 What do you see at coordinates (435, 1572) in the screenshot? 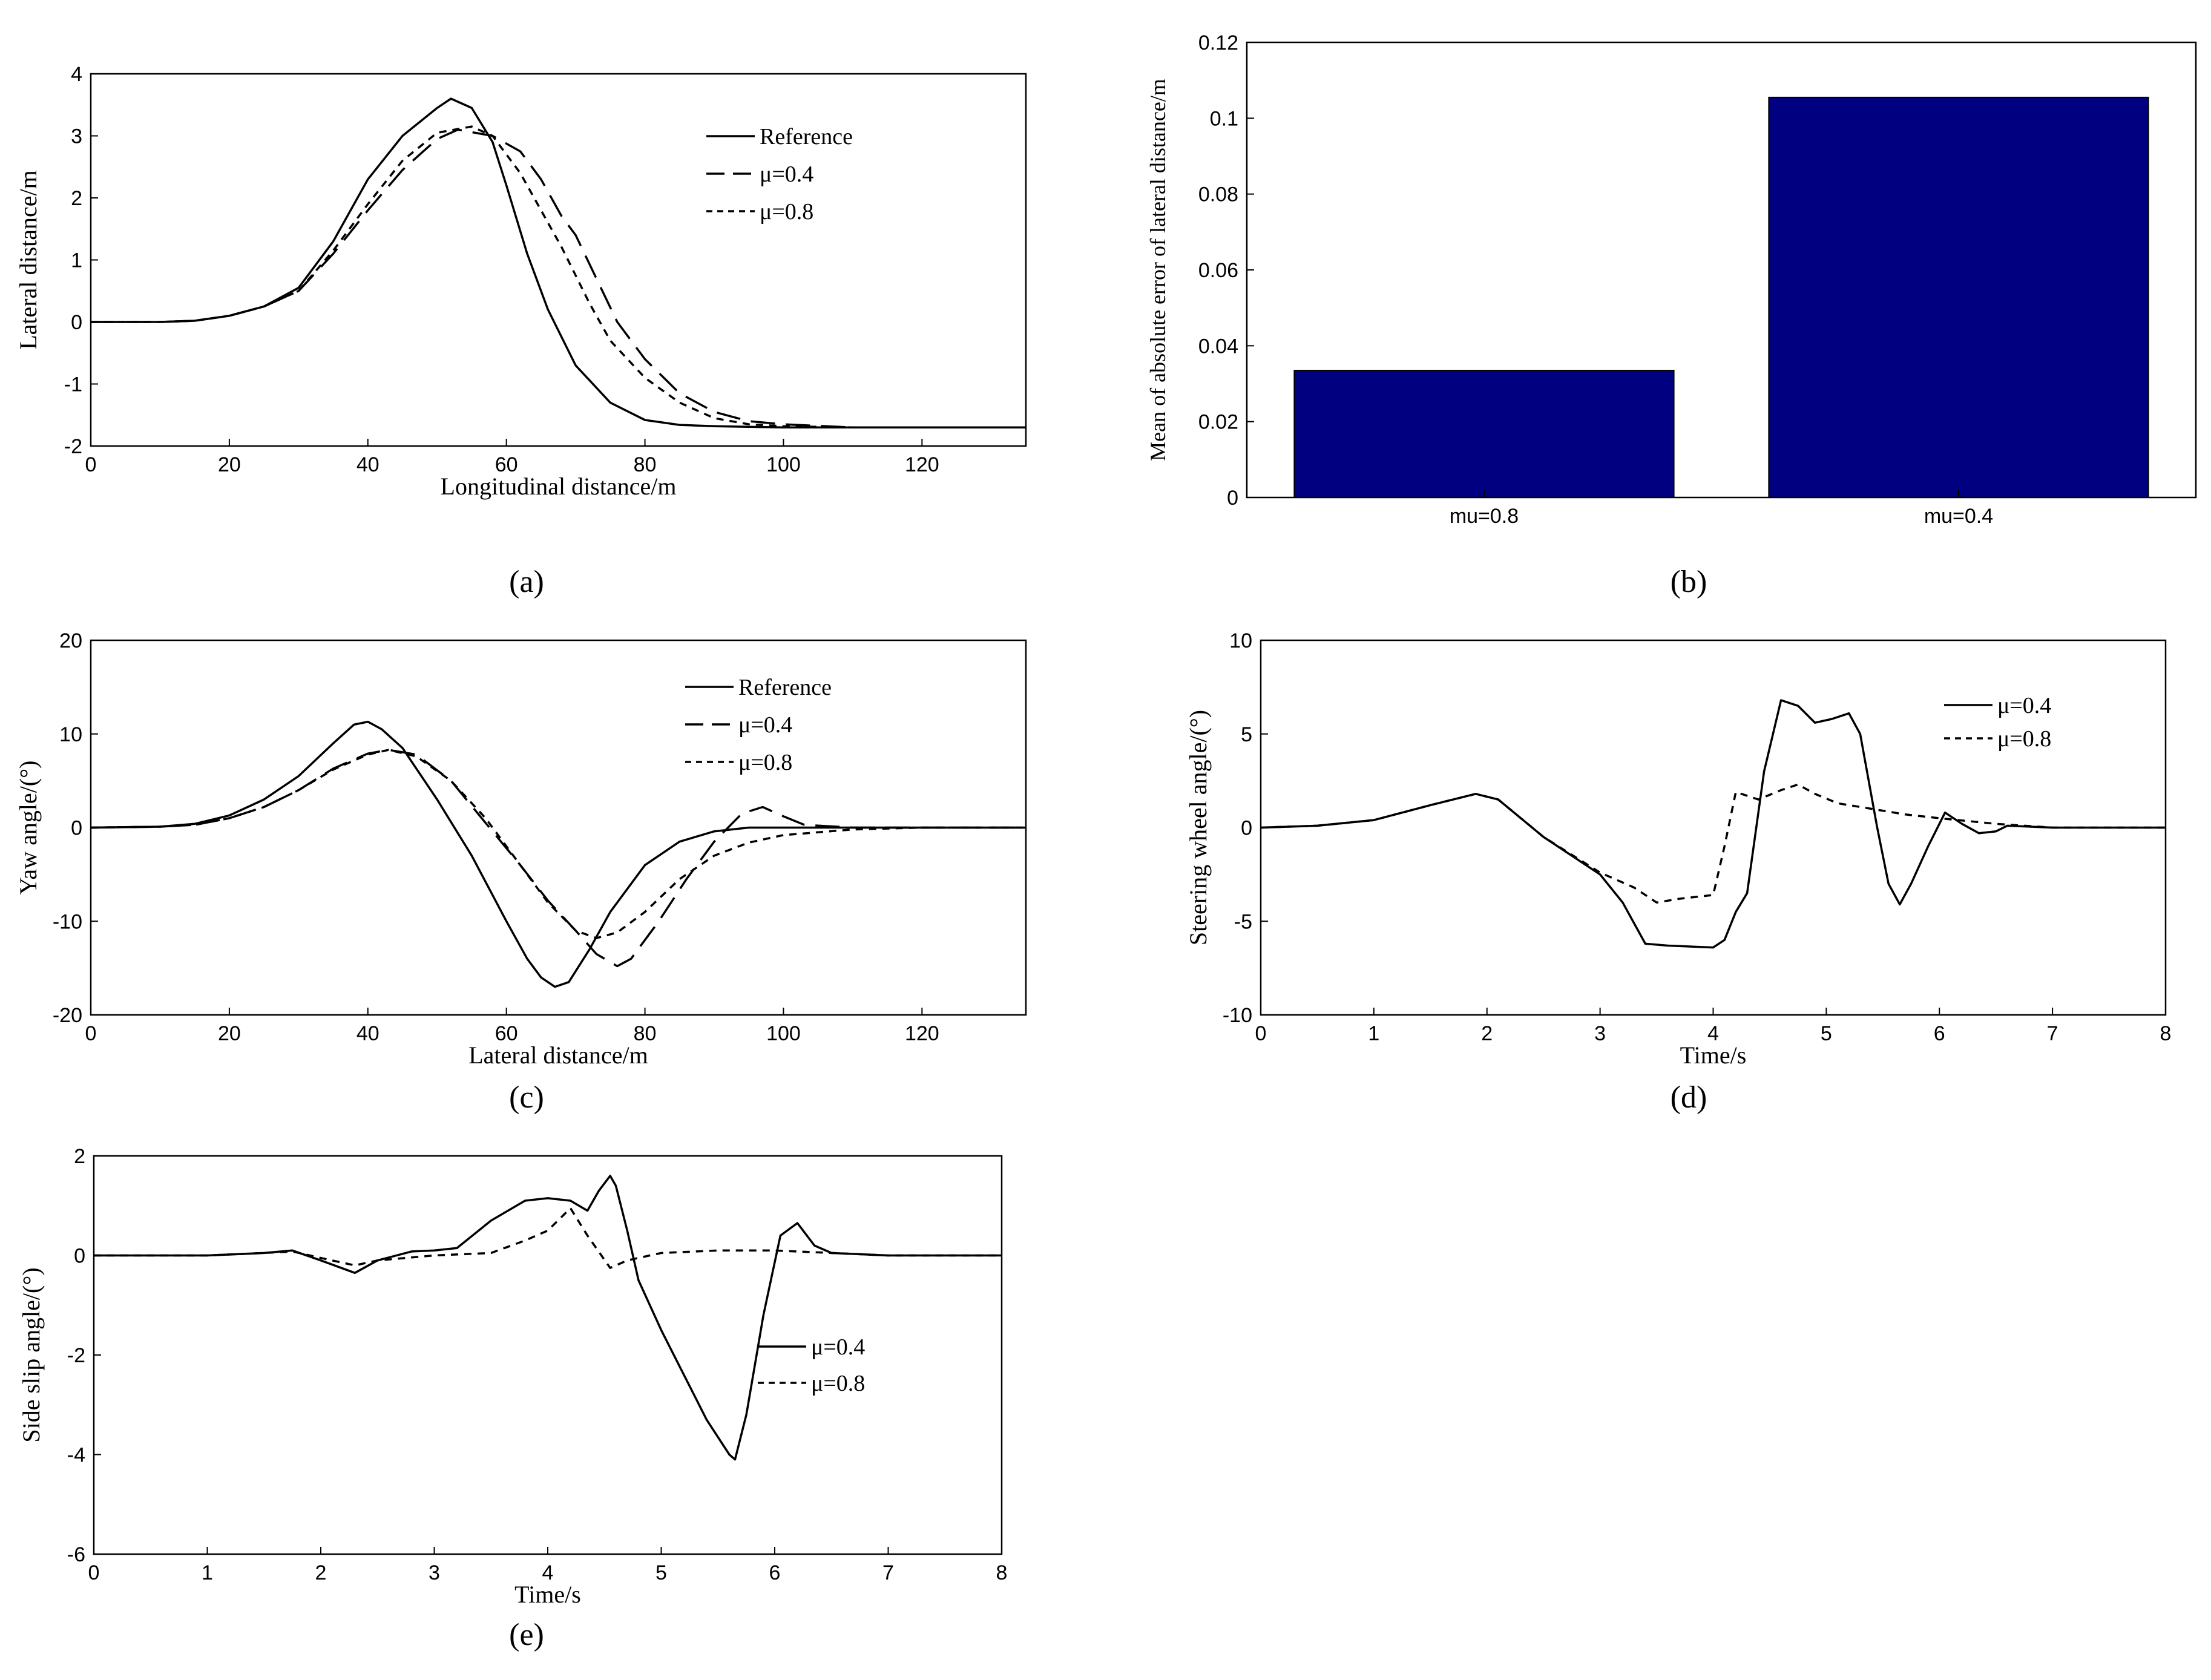
I see `x-tick-label: 3` at bounding box center [435, 1572].